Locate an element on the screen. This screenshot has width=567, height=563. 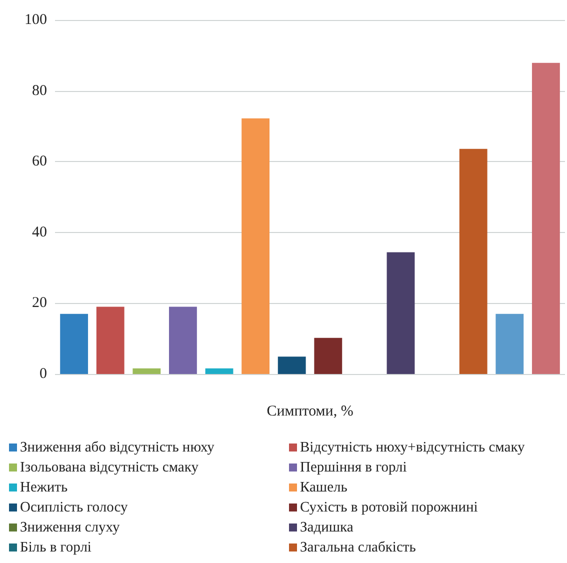
y-tick-label: 0 is located at coordinates (43, 374).